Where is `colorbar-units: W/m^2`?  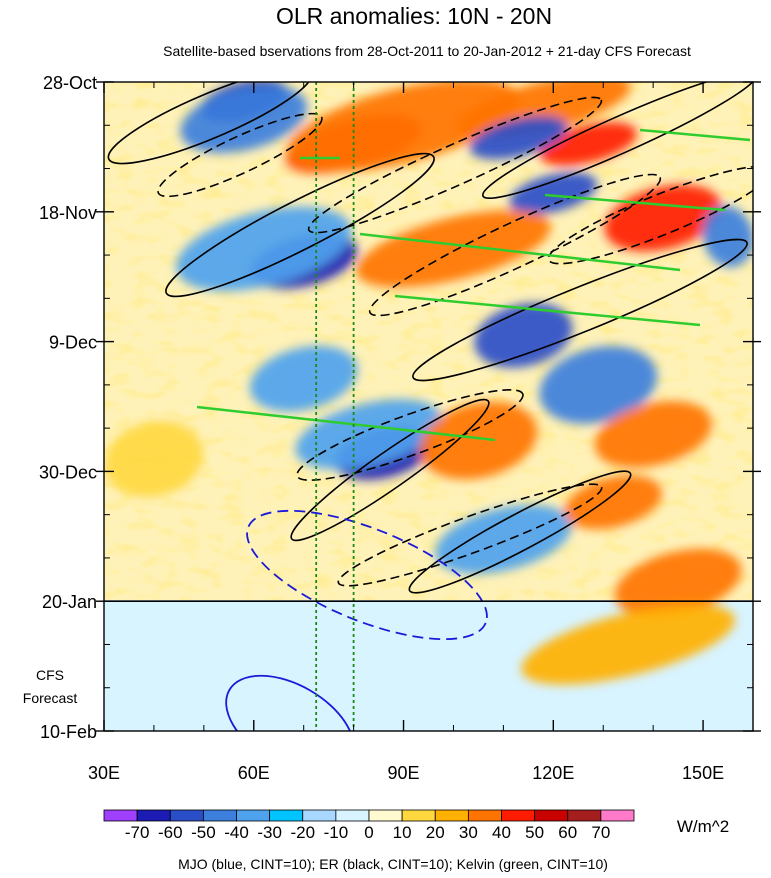
colorbar-units: W/m^2 is located at coordinates (703, 826).